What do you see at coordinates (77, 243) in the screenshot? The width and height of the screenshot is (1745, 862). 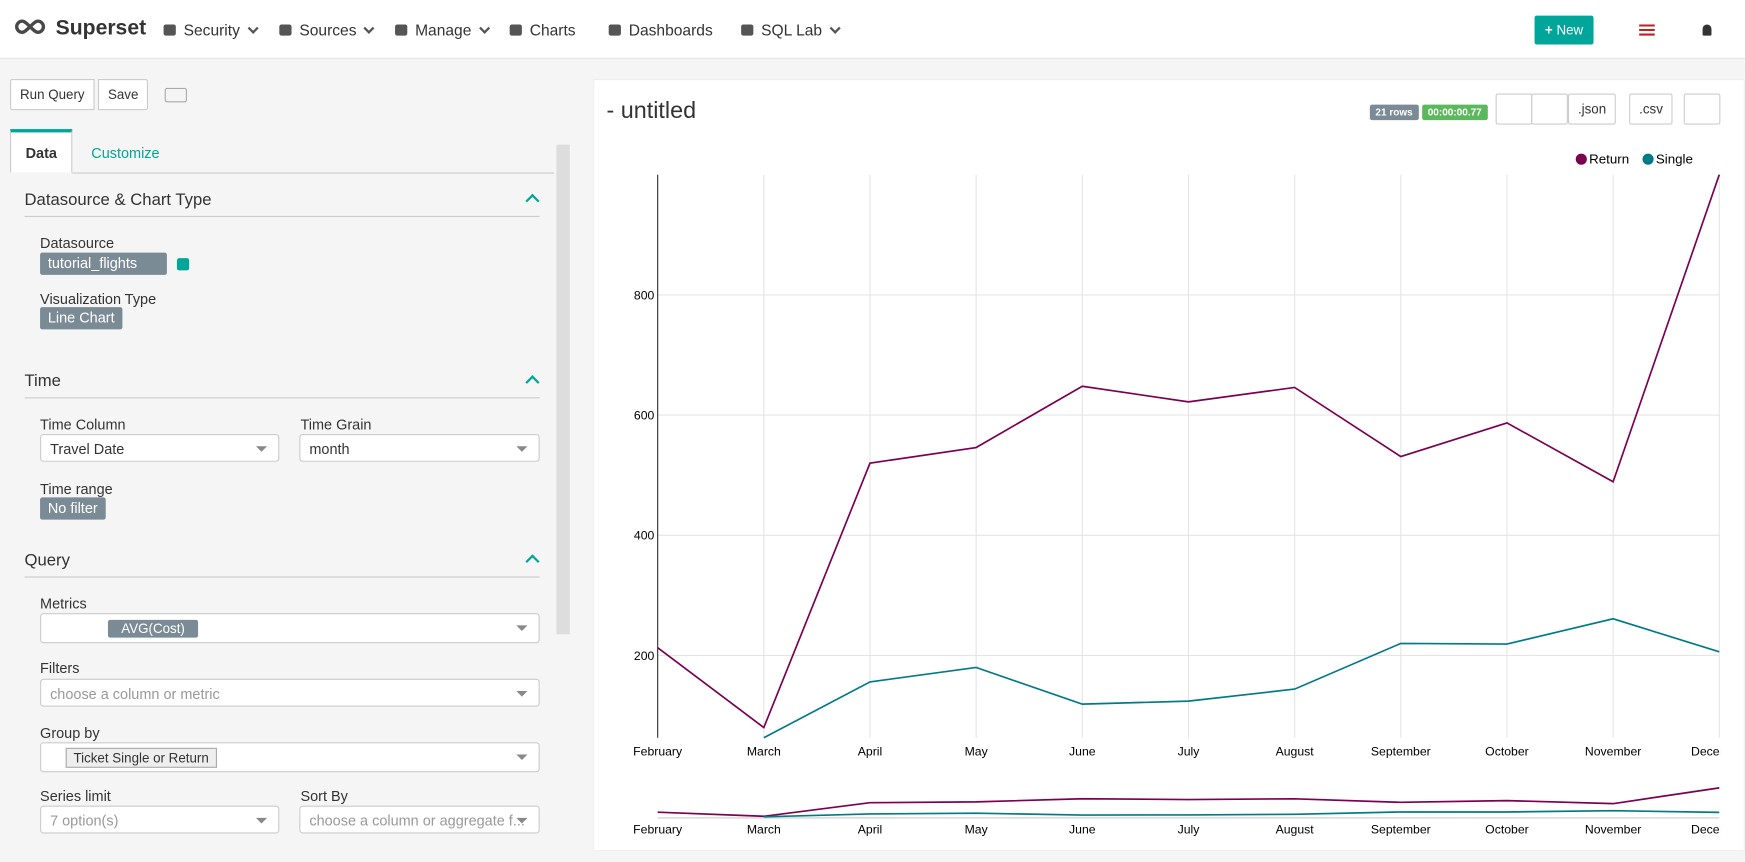 I see `field-label: Datasource` at bounding box center [77, 243].